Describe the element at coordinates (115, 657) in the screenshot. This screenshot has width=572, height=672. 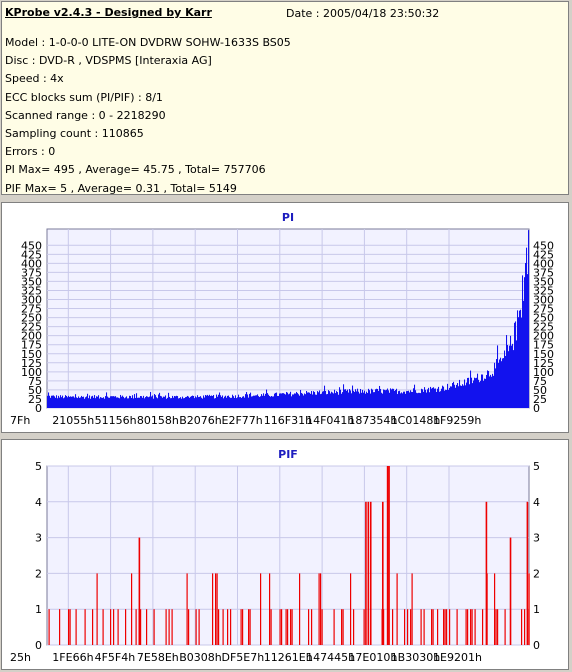
I see `x-tick-label: 4F5F4h` at that location.